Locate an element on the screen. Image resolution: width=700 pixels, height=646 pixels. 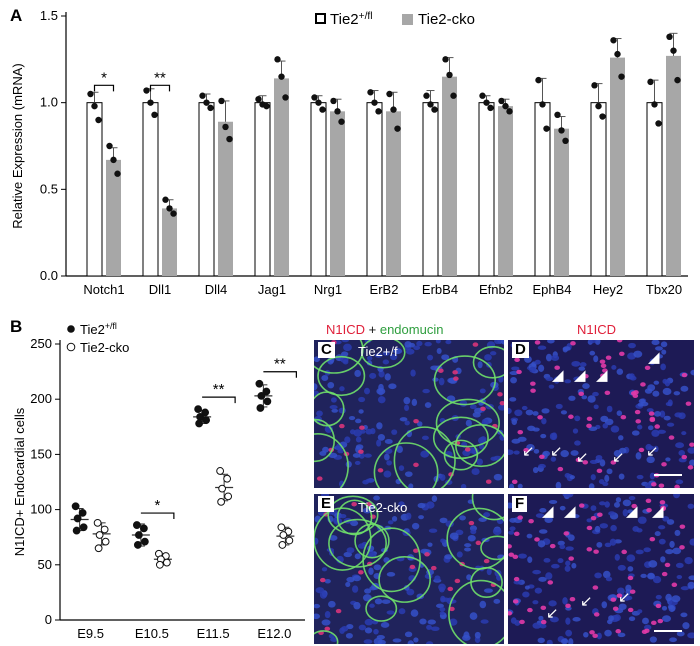
micrograph-f: F ◢ ◢ ◢ ◢ ↙ ↙ ↙ is located at coordinates (601, 569).